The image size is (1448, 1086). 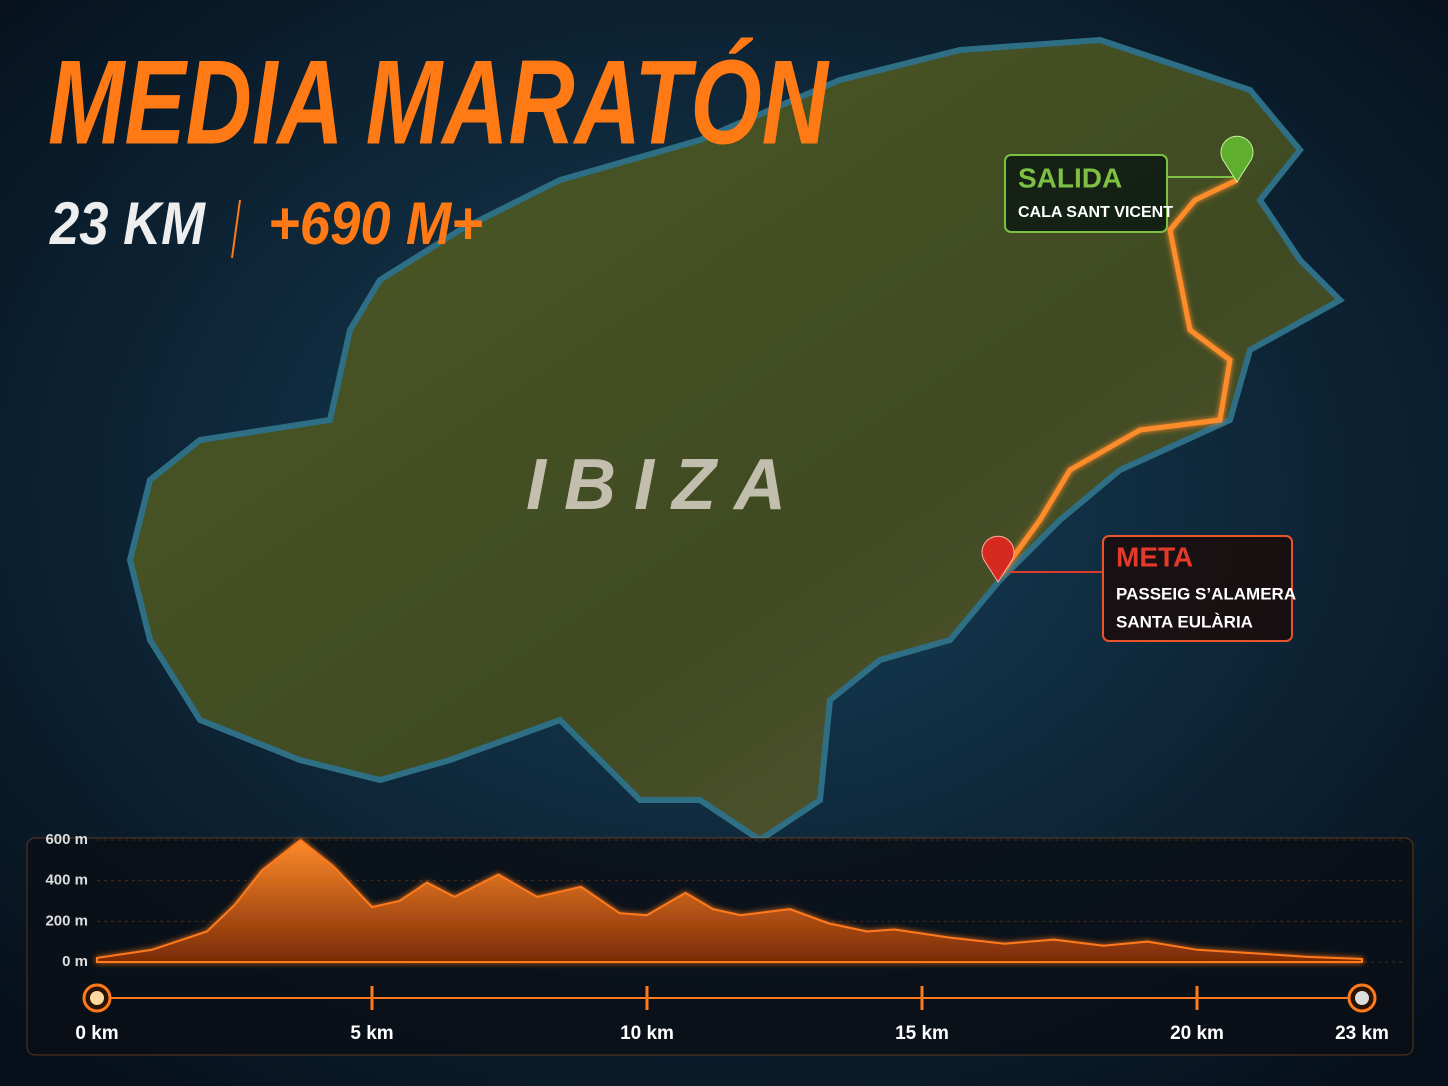 What do you see at coordinates (1184, 621) in the screenshot?
I see `finish-place: SANTA EULÀRIA` at bounding box center [1184, 621].